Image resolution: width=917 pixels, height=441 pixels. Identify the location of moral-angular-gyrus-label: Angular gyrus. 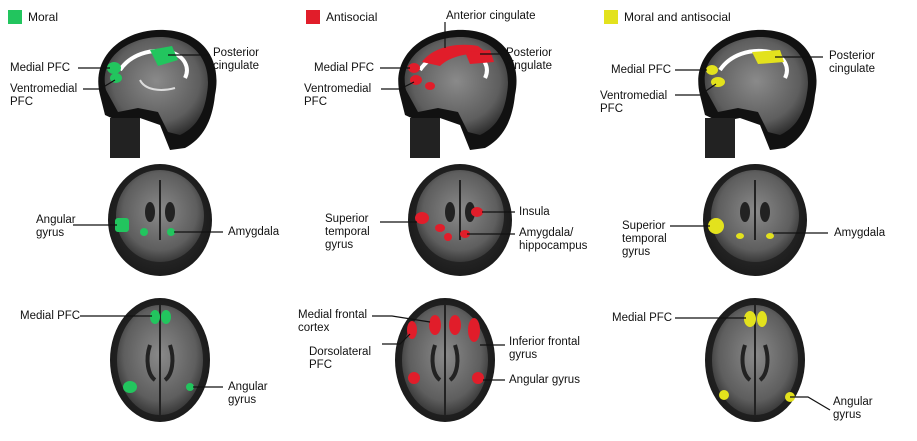
(56, 227).